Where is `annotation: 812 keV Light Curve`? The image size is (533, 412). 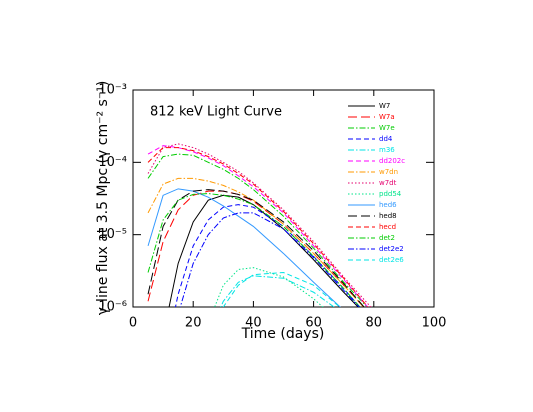 annotation: 812 keV Light Curve is located at coordinates (216, 112).